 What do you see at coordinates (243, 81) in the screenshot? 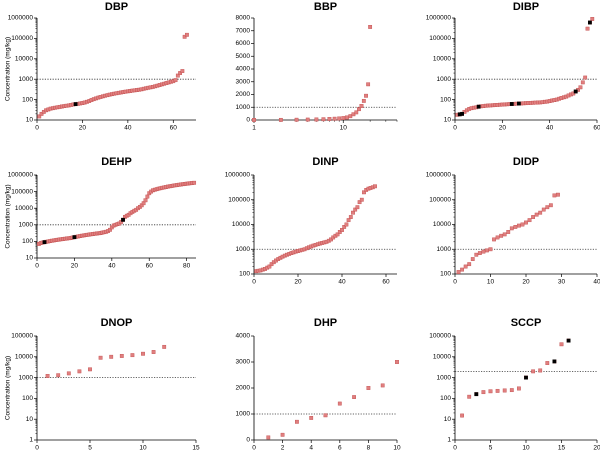
I see `y-tick-label: 3000` at bounding box center [243, 81].